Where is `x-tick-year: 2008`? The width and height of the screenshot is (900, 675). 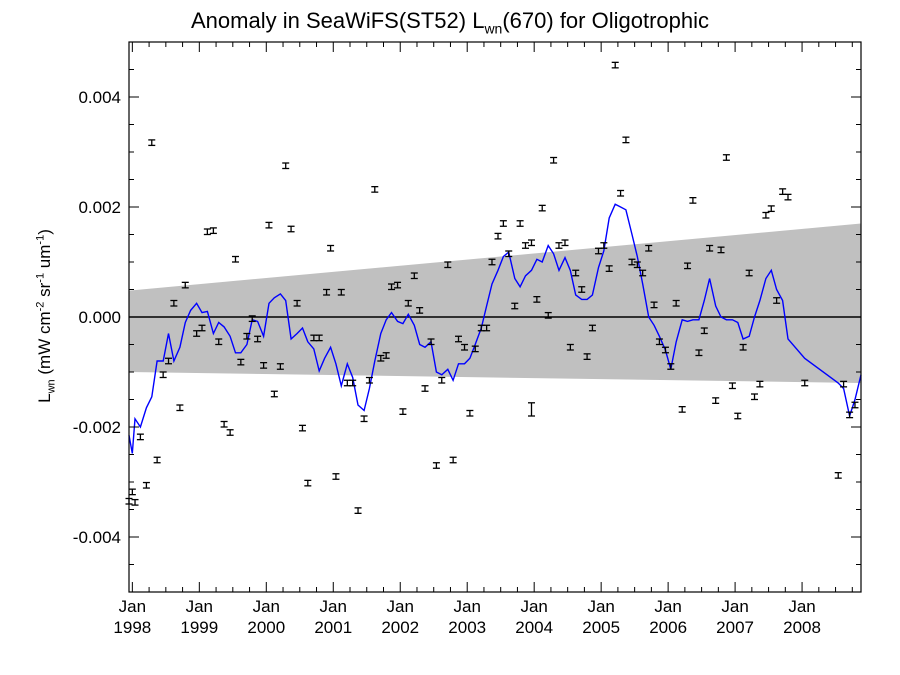
x-tick-year: 2008 is located at coordinates (802, 627).